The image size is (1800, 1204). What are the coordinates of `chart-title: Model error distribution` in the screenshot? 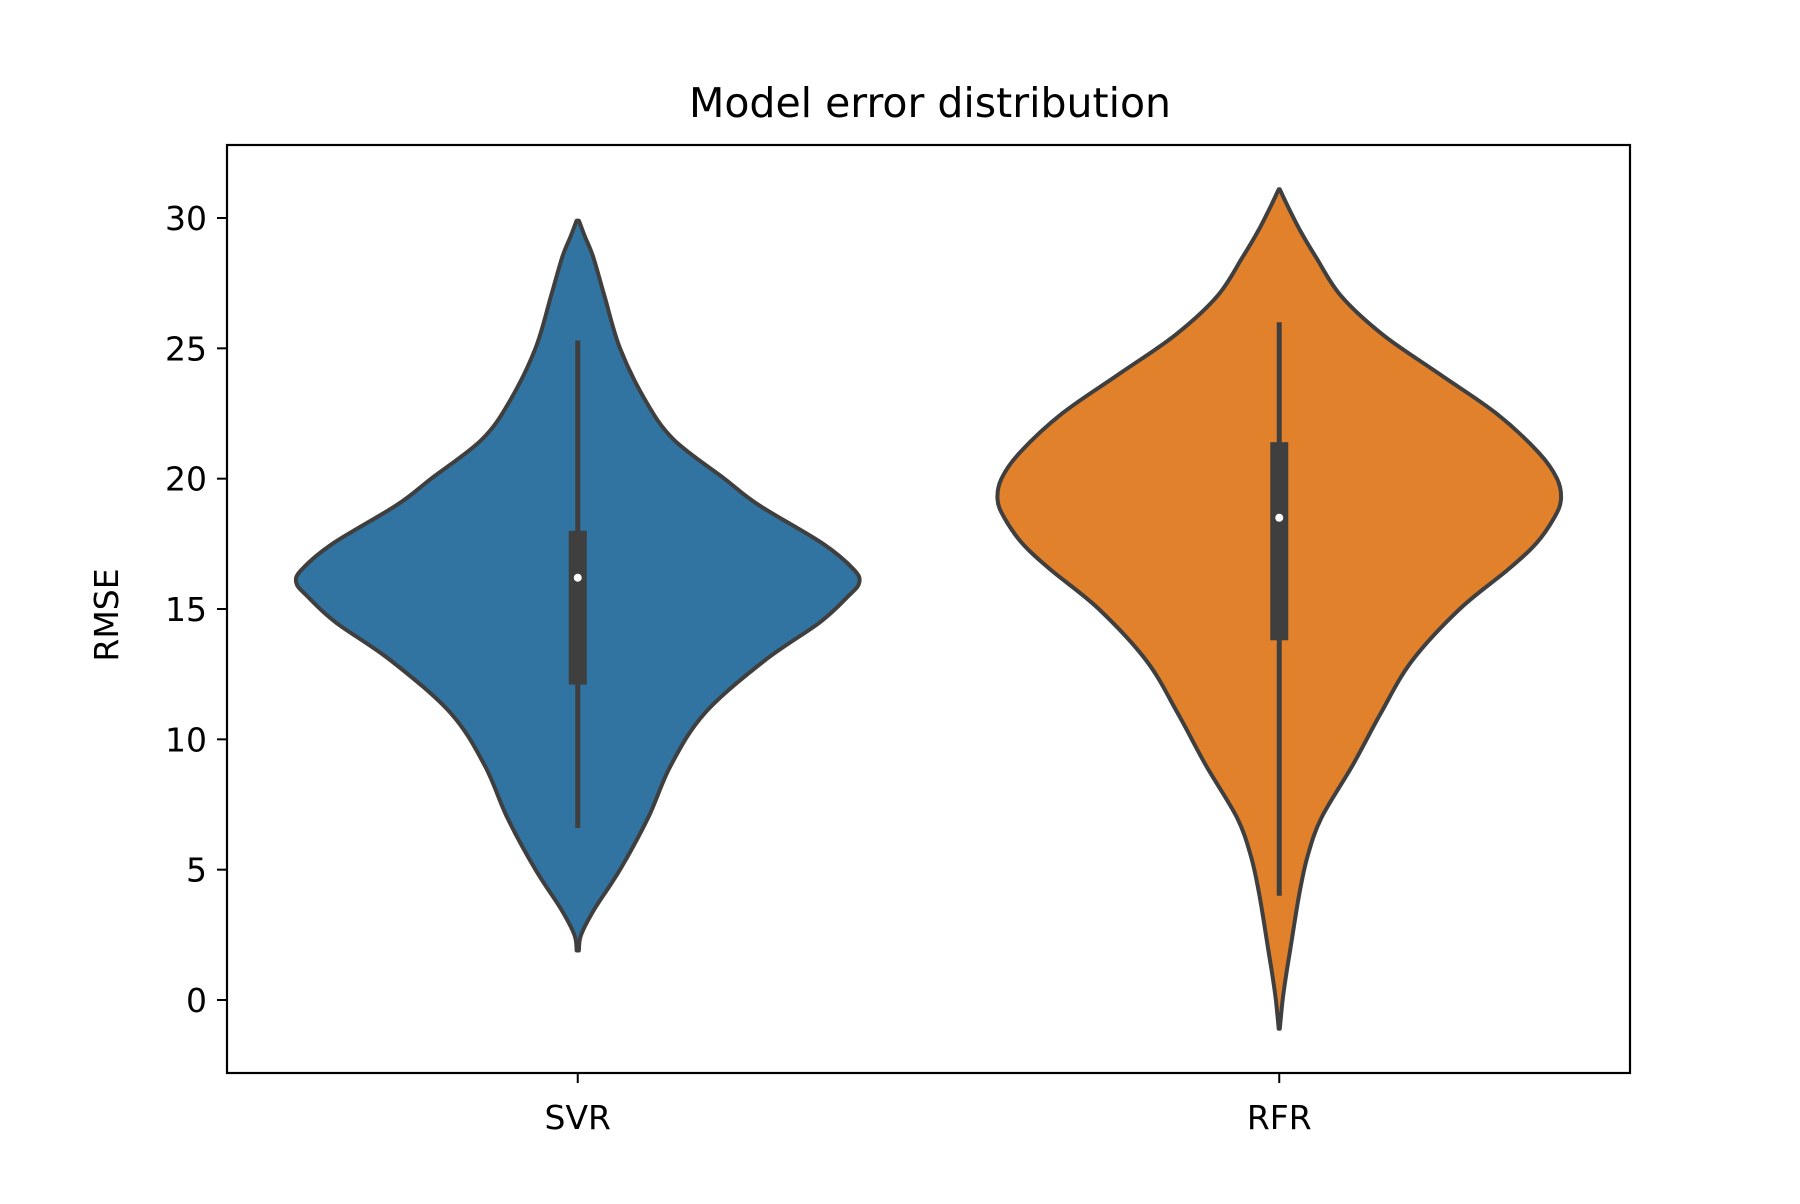 It's located at (930, 103).